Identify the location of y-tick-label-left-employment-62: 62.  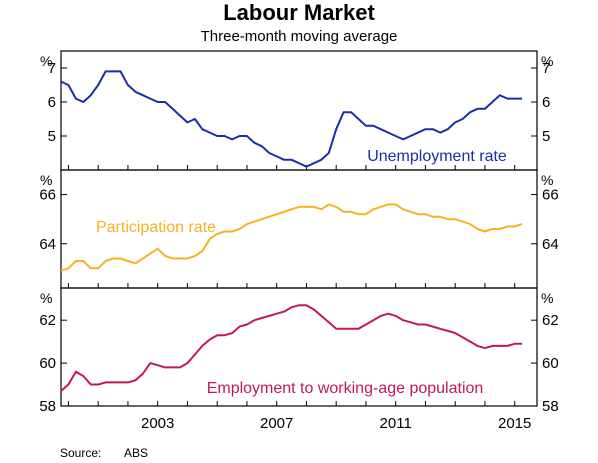
(47, 320).